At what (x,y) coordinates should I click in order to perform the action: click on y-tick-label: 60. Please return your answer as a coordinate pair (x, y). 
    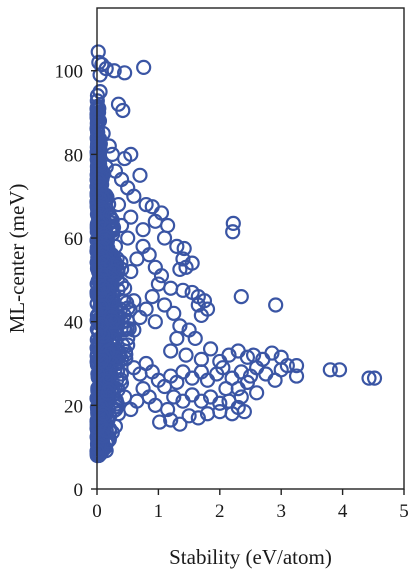
    Looking at the image, I should click on (73, 239).